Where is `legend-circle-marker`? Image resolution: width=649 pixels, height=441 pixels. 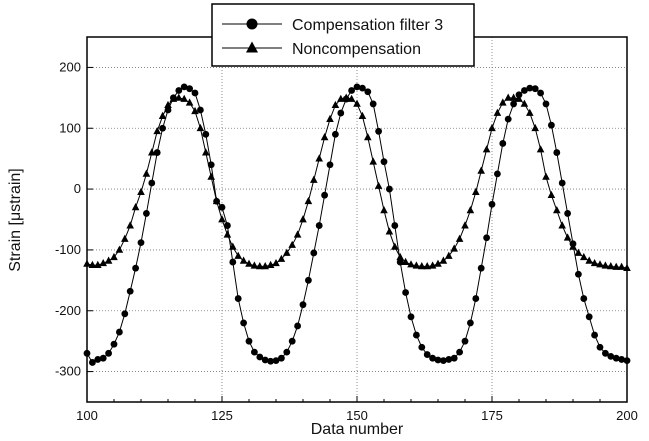 legend-circle-marker is located at coordinates (252, 24).